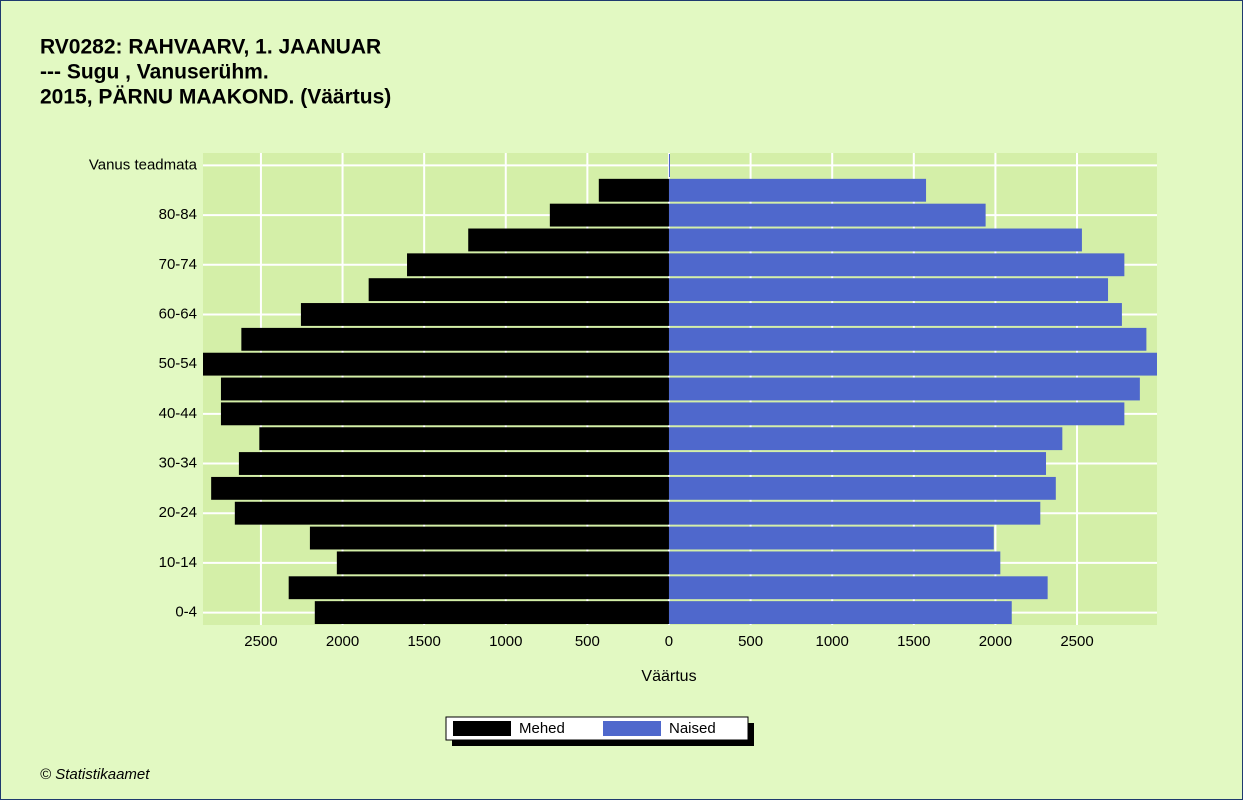 The image size is (1243, 800). Describe the element at coordinates (186, 612) in the screenshot. I see `y-tick-label: 0-4` at that location.